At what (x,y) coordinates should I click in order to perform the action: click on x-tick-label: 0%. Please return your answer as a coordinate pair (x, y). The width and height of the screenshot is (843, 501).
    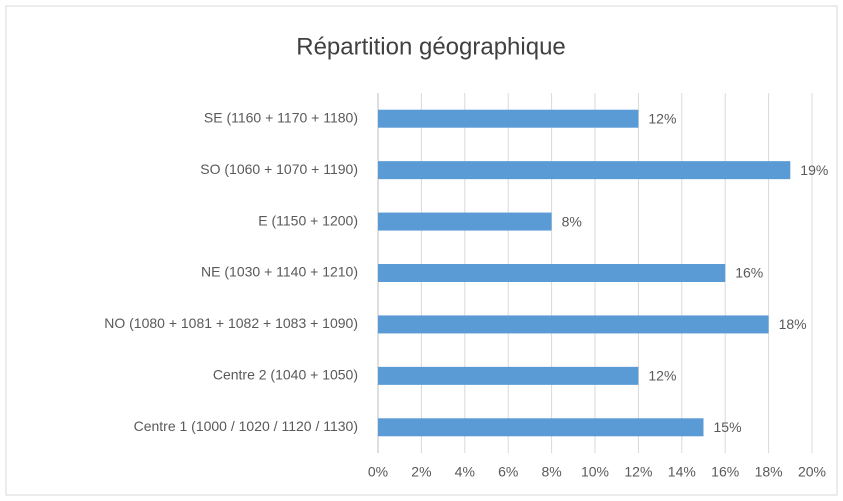
    Looking at the image, I should click on (378, 472).